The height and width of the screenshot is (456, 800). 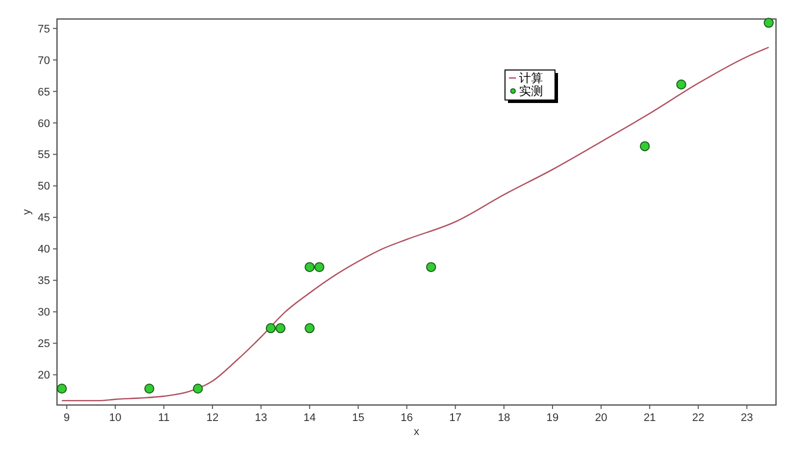 I want to click on y-tick-label: 55, so click(x=44, y=155).